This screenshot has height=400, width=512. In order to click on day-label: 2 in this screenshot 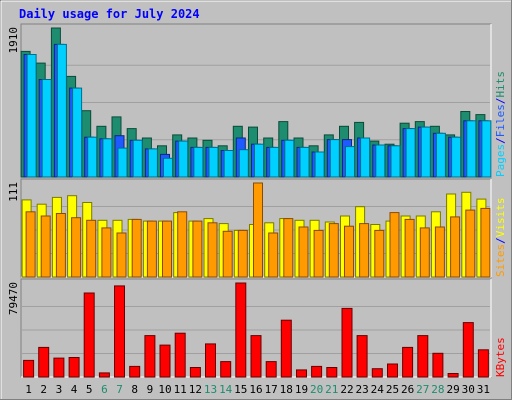, I will do `click(43, 389)`.